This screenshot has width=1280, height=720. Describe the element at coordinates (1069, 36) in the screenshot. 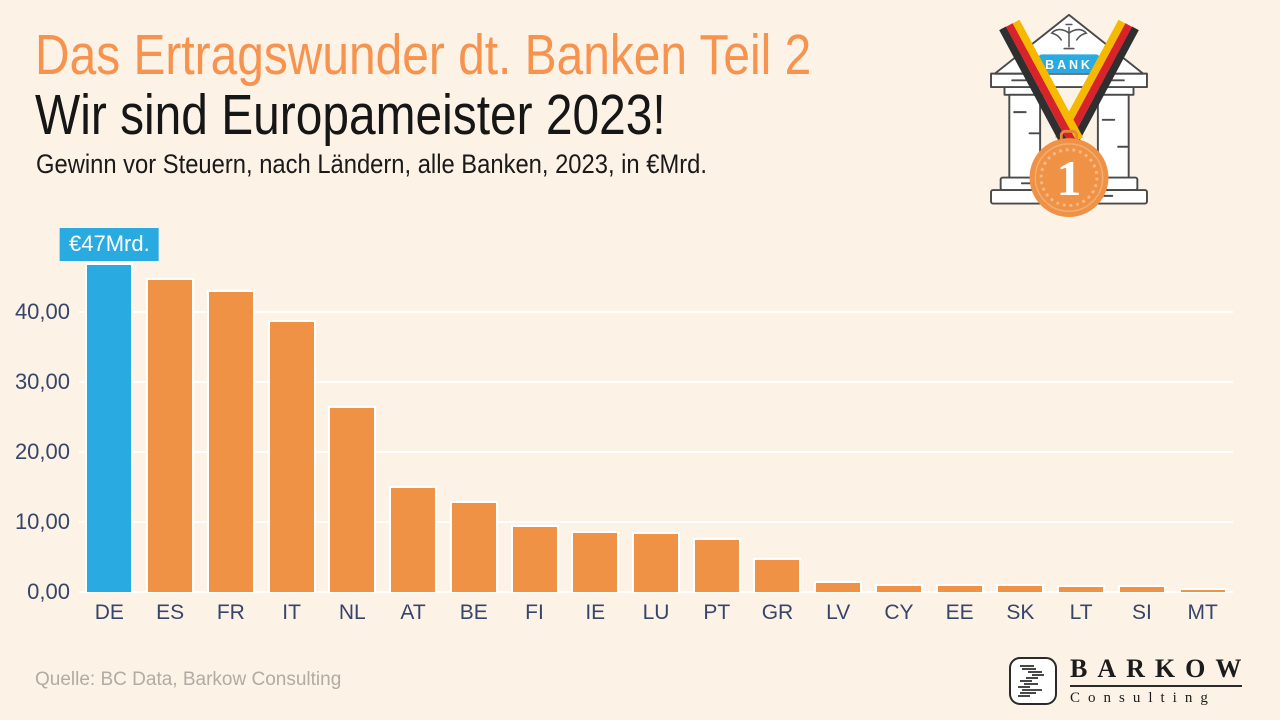

I see `eagle-icon` at that location.